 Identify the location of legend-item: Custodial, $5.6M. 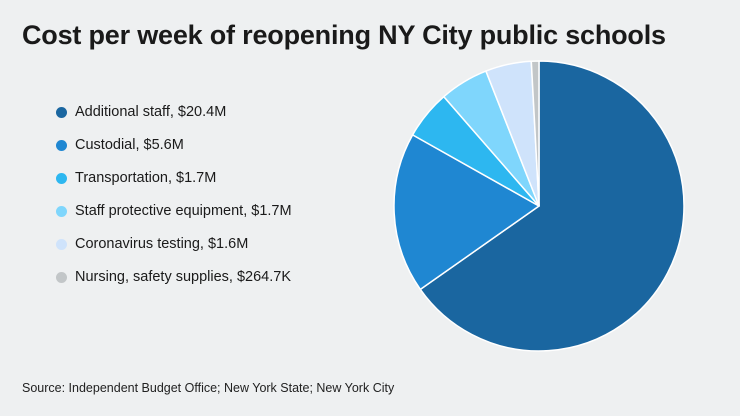
(174, 145).